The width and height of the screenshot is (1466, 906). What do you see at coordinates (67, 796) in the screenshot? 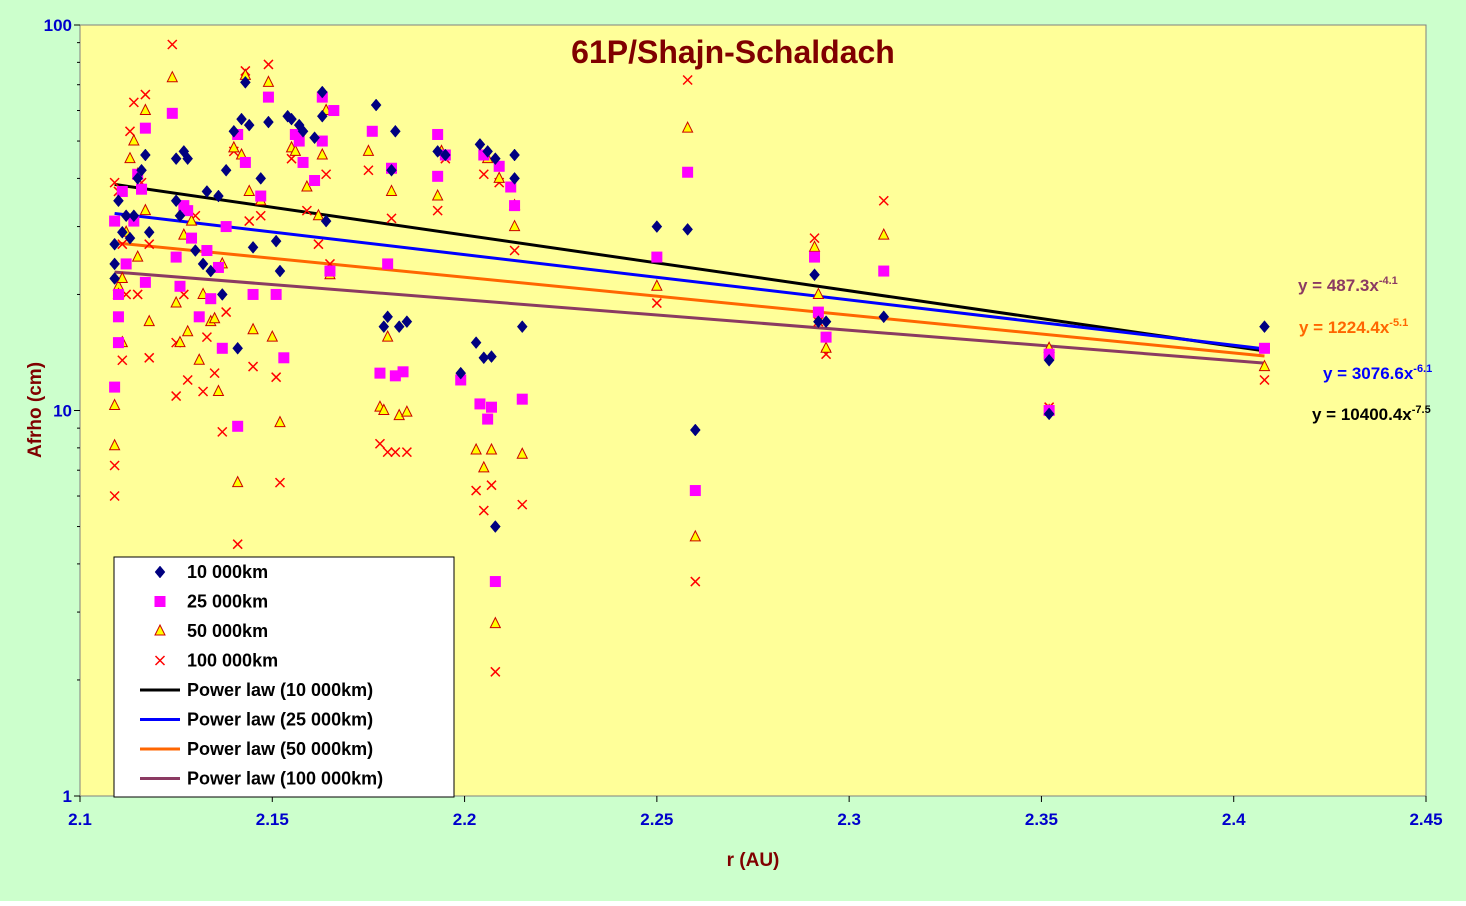
I see `y-tick-label: 1` at bounding box center [67, 796].